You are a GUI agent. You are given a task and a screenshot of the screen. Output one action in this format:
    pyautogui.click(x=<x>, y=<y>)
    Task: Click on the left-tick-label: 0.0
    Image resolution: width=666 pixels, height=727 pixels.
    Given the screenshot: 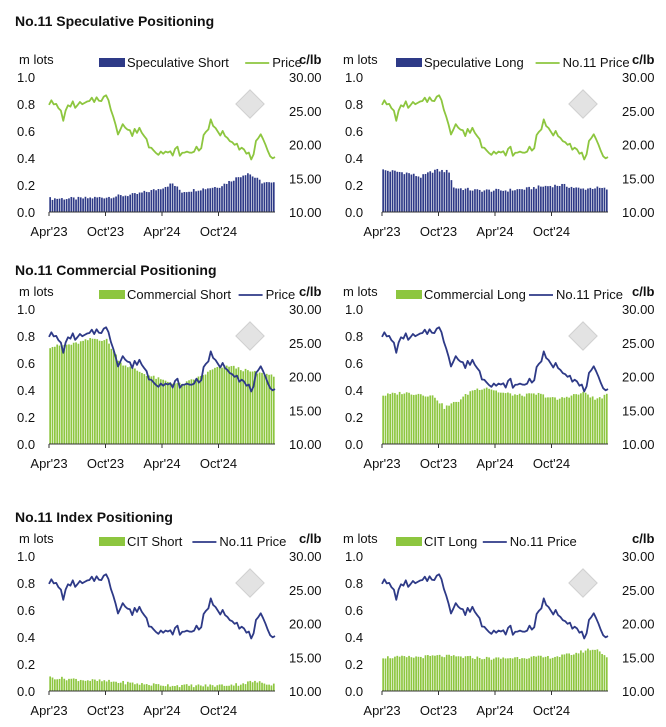 What is the action you would take?
    pyautogui.click(x=26, y=444)
    